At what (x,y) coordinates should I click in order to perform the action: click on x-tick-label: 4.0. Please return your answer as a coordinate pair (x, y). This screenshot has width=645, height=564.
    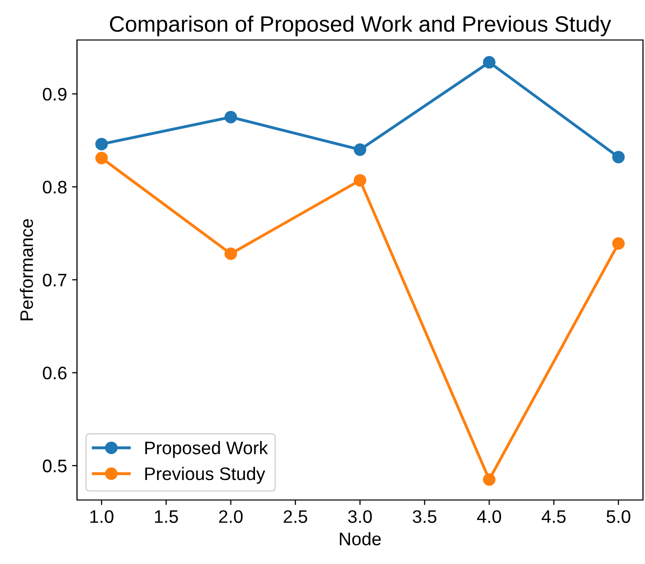
    Looking at the image, I should click on (489, 516).